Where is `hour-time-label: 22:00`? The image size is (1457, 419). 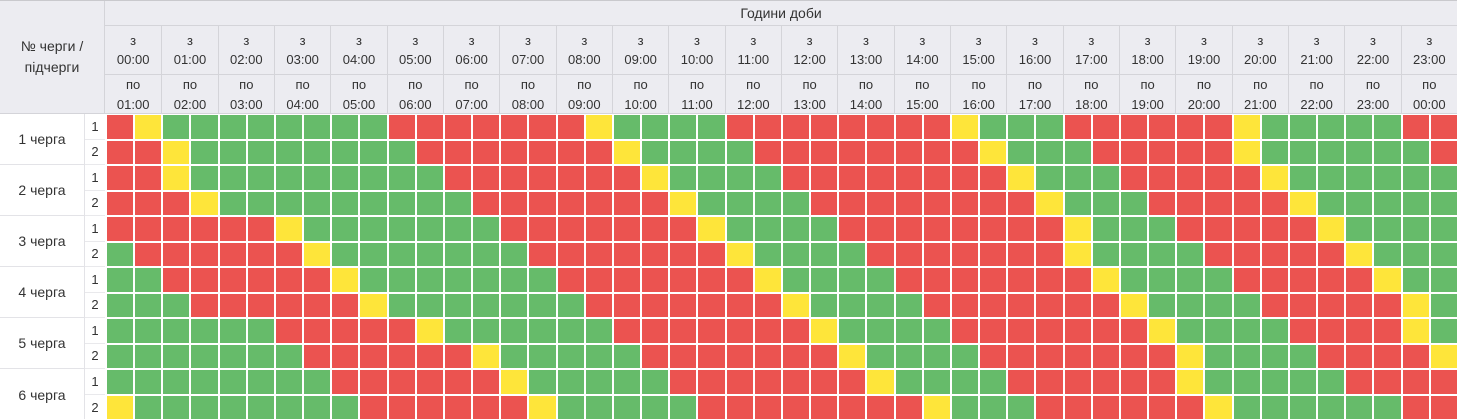
hour-time-label: 22:00 is located at coordinates (1316, 104).